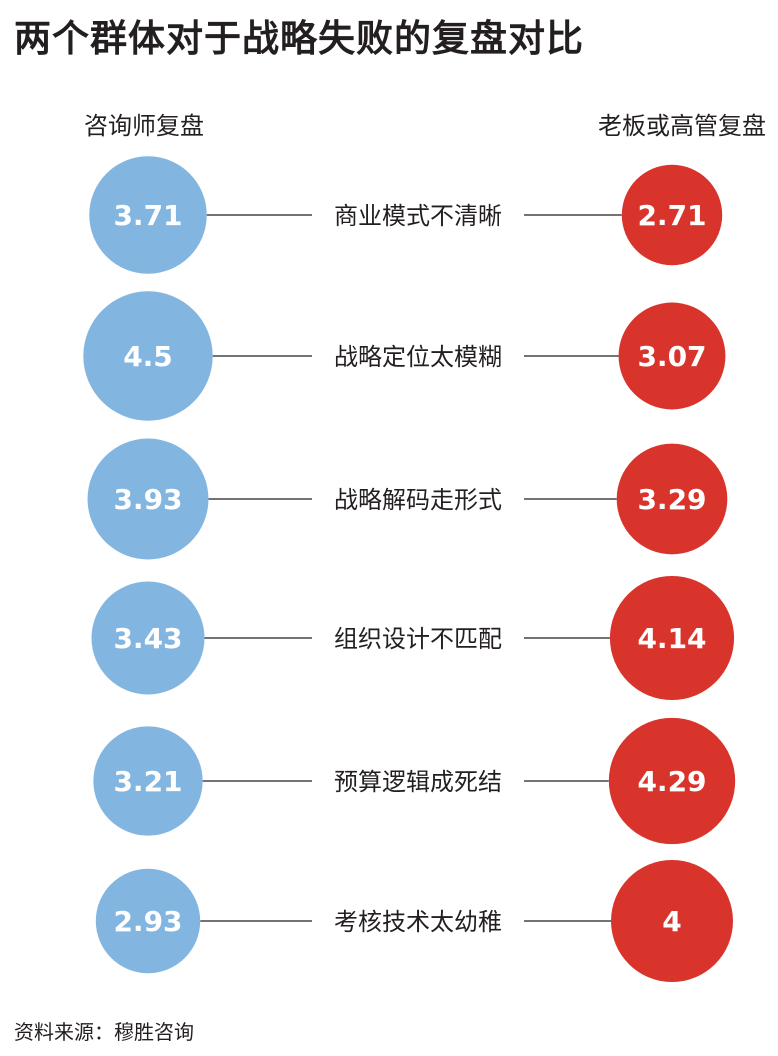 This screenshot has height=1056, width=778. I want to click on category-label: 预算逻辑成死结, so click(418, 782).